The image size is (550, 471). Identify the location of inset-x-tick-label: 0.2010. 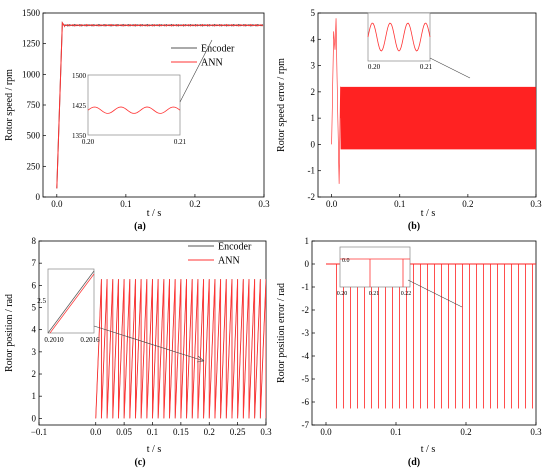
(54, 340).